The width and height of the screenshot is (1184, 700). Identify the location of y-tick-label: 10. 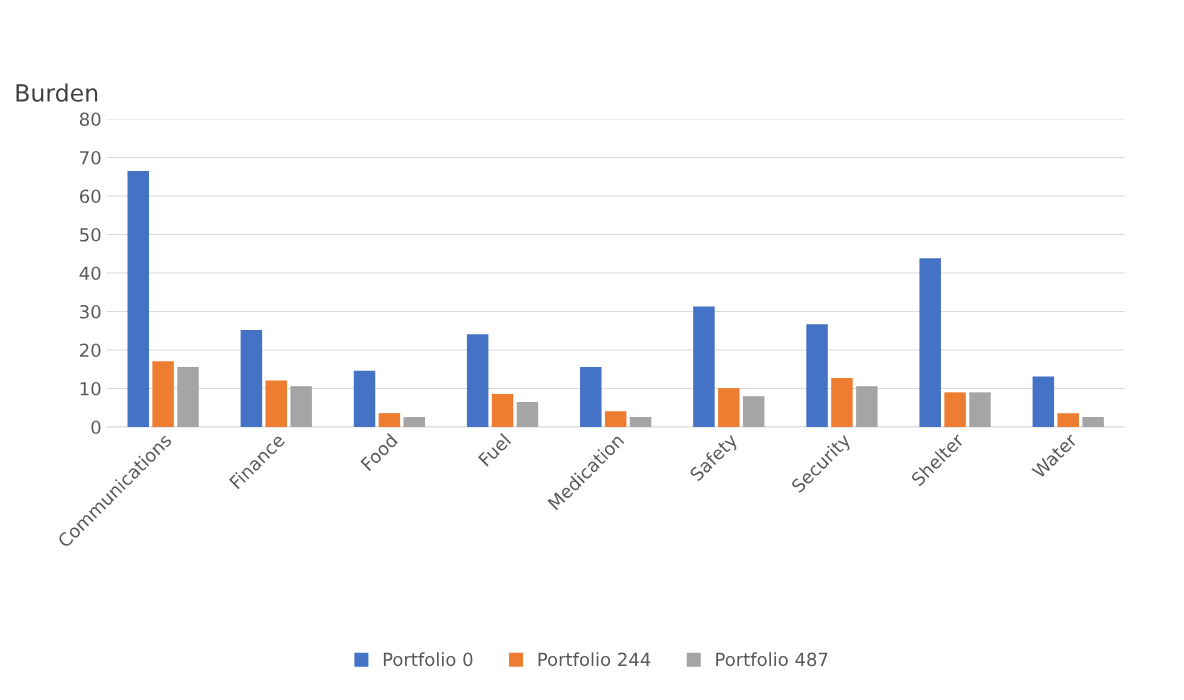
(90, 388).